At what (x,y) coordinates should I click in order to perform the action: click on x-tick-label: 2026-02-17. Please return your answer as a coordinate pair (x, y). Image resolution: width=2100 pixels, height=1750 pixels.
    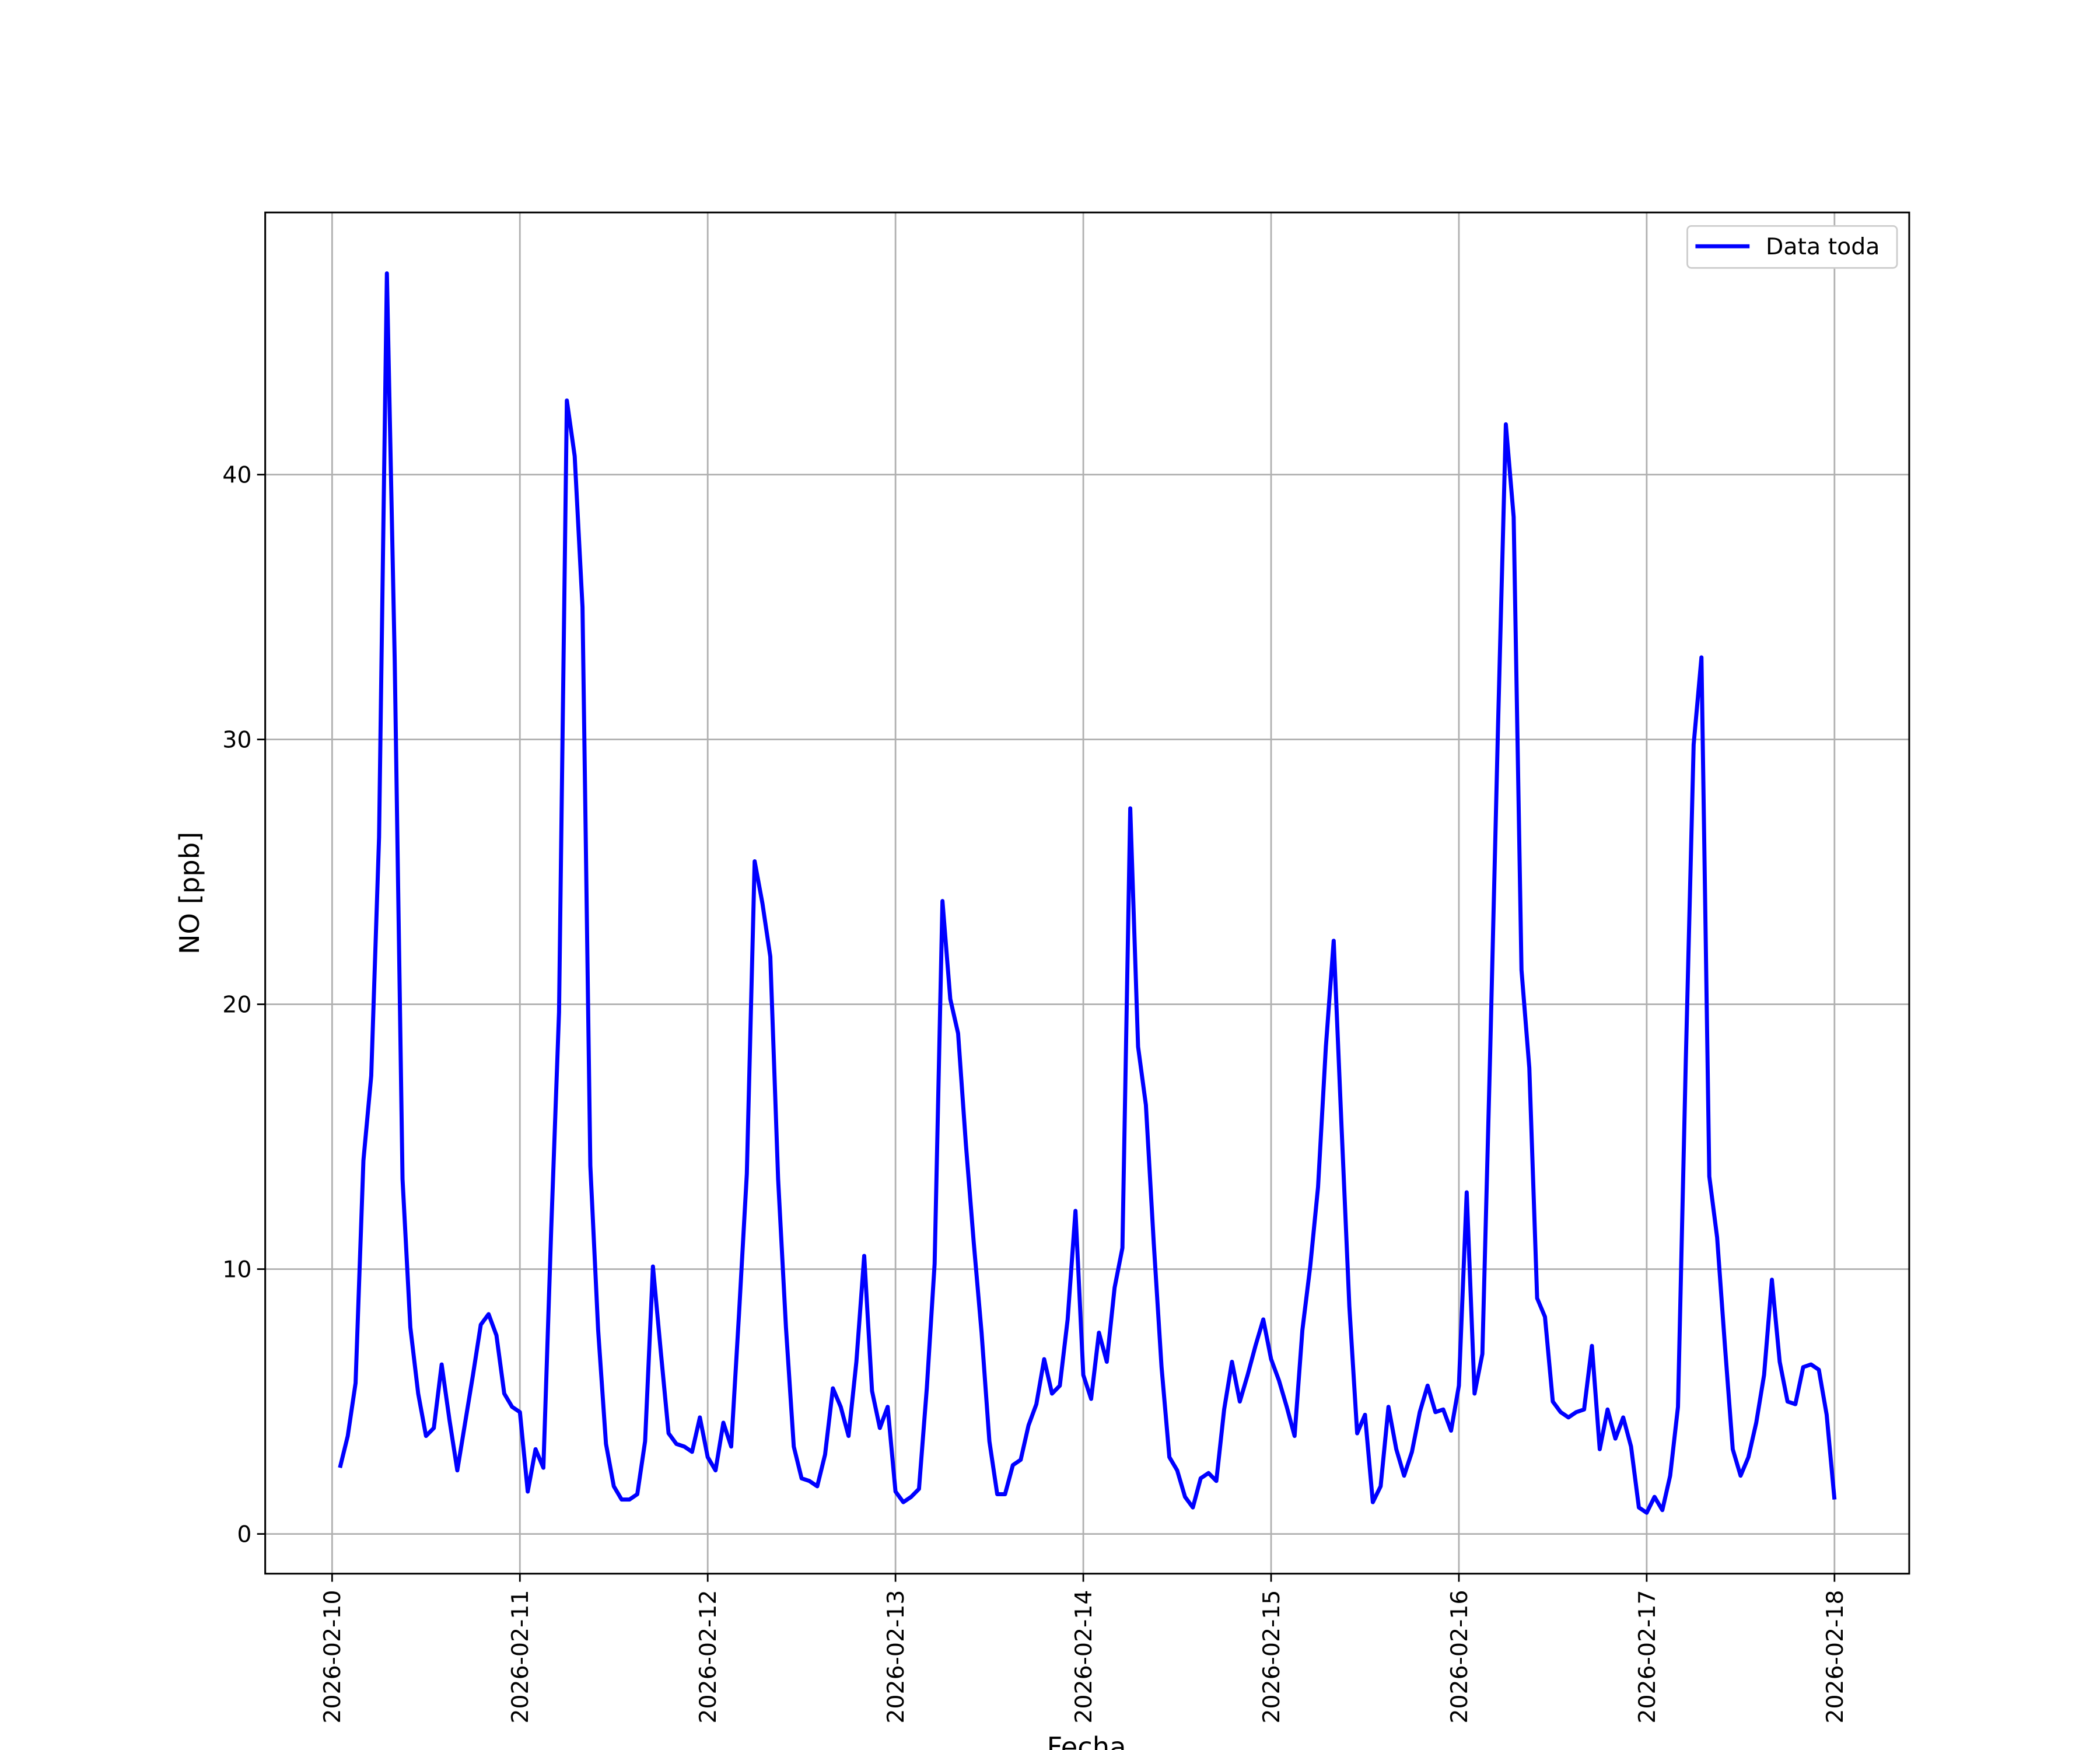
    Looking at the image, I should click on (1647, 1657).